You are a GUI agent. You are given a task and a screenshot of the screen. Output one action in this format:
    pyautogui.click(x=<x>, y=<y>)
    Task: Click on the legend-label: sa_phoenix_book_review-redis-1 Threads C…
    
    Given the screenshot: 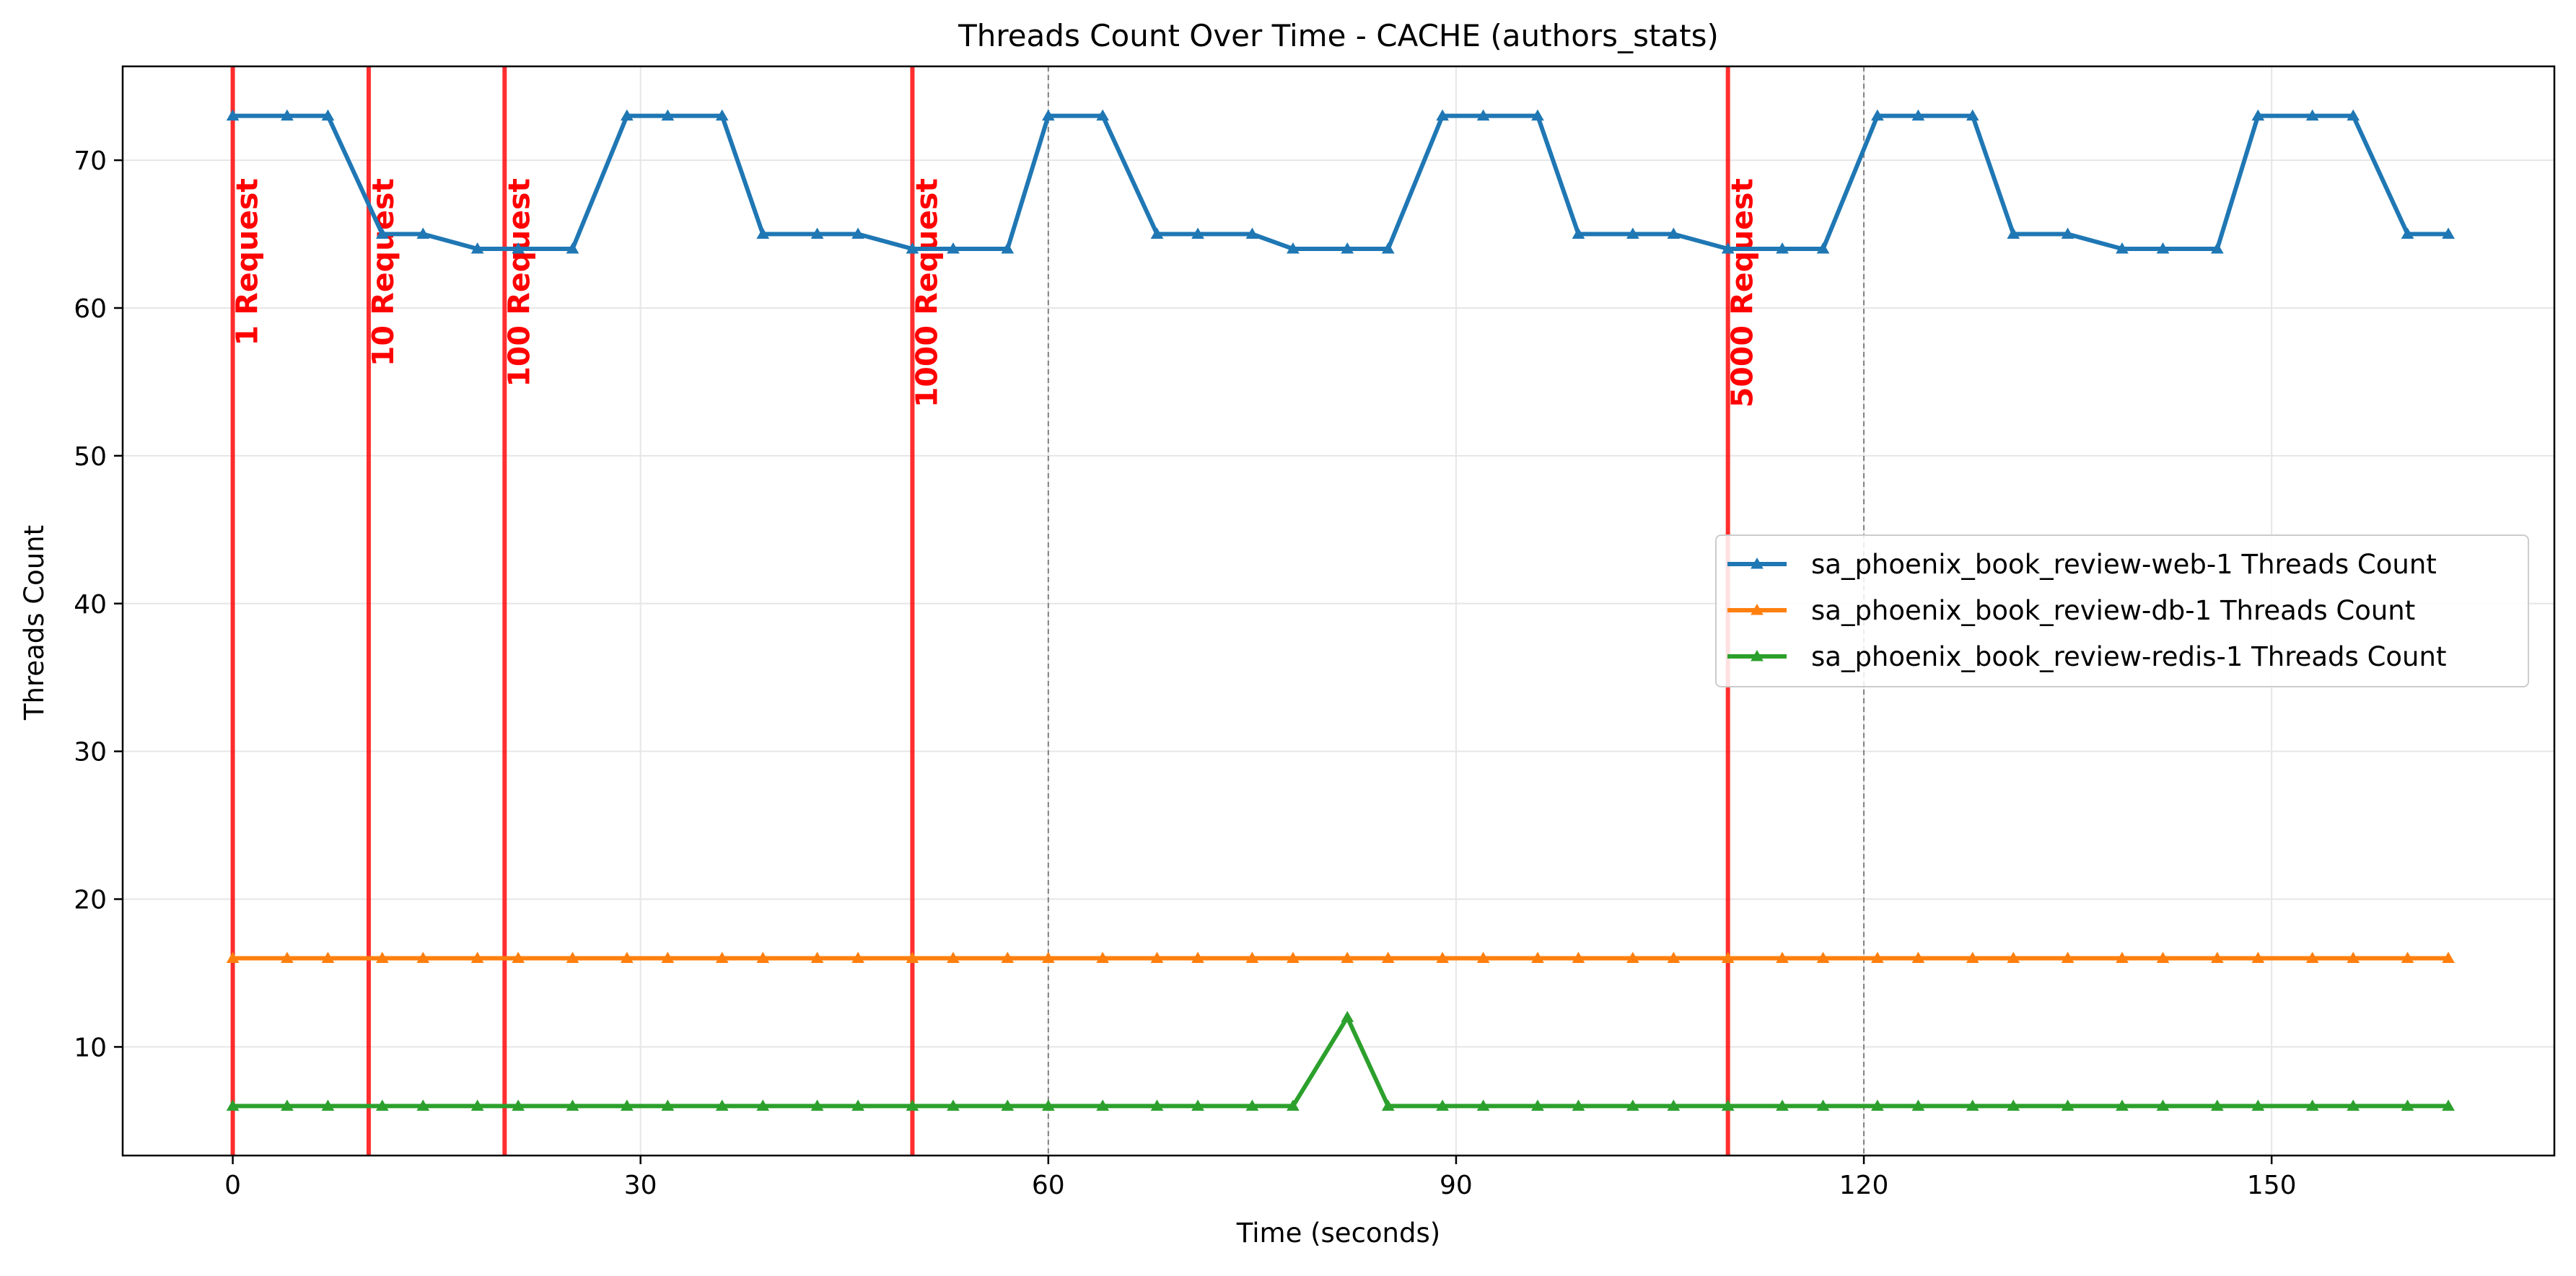 What is the action you would take?
    pyautogui.click(x=2128, y=657)
    